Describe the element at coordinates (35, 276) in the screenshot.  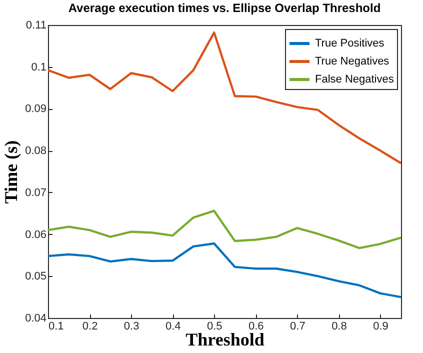
I see `y-tick-label: 0.05` at that location.